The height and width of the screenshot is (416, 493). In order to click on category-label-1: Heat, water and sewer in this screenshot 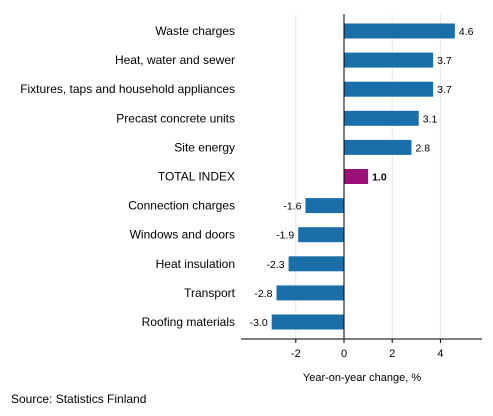, I will do `click(175, 60)`.